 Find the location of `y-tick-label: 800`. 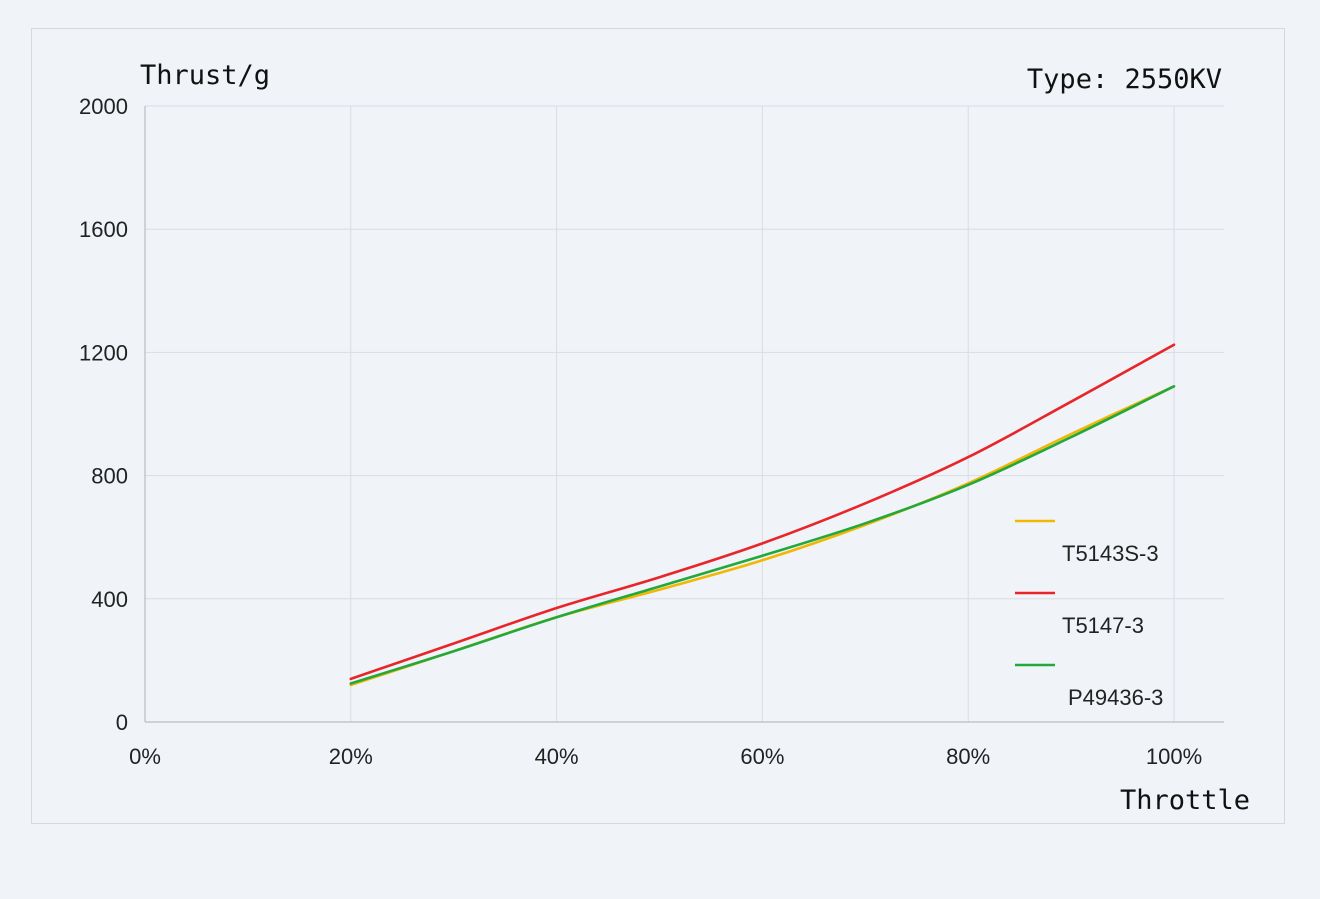

y-tick-label: 800 is located at coordinates (109, 476).